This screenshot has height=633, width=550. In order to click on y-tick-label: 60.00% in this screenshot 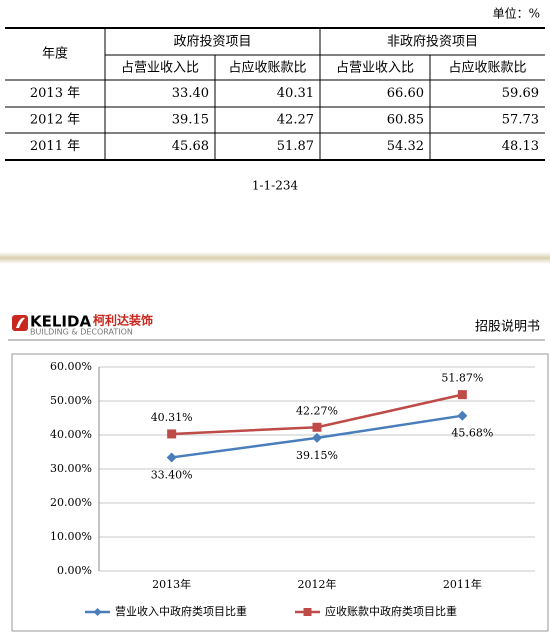, I will do `click(71, 366)`.